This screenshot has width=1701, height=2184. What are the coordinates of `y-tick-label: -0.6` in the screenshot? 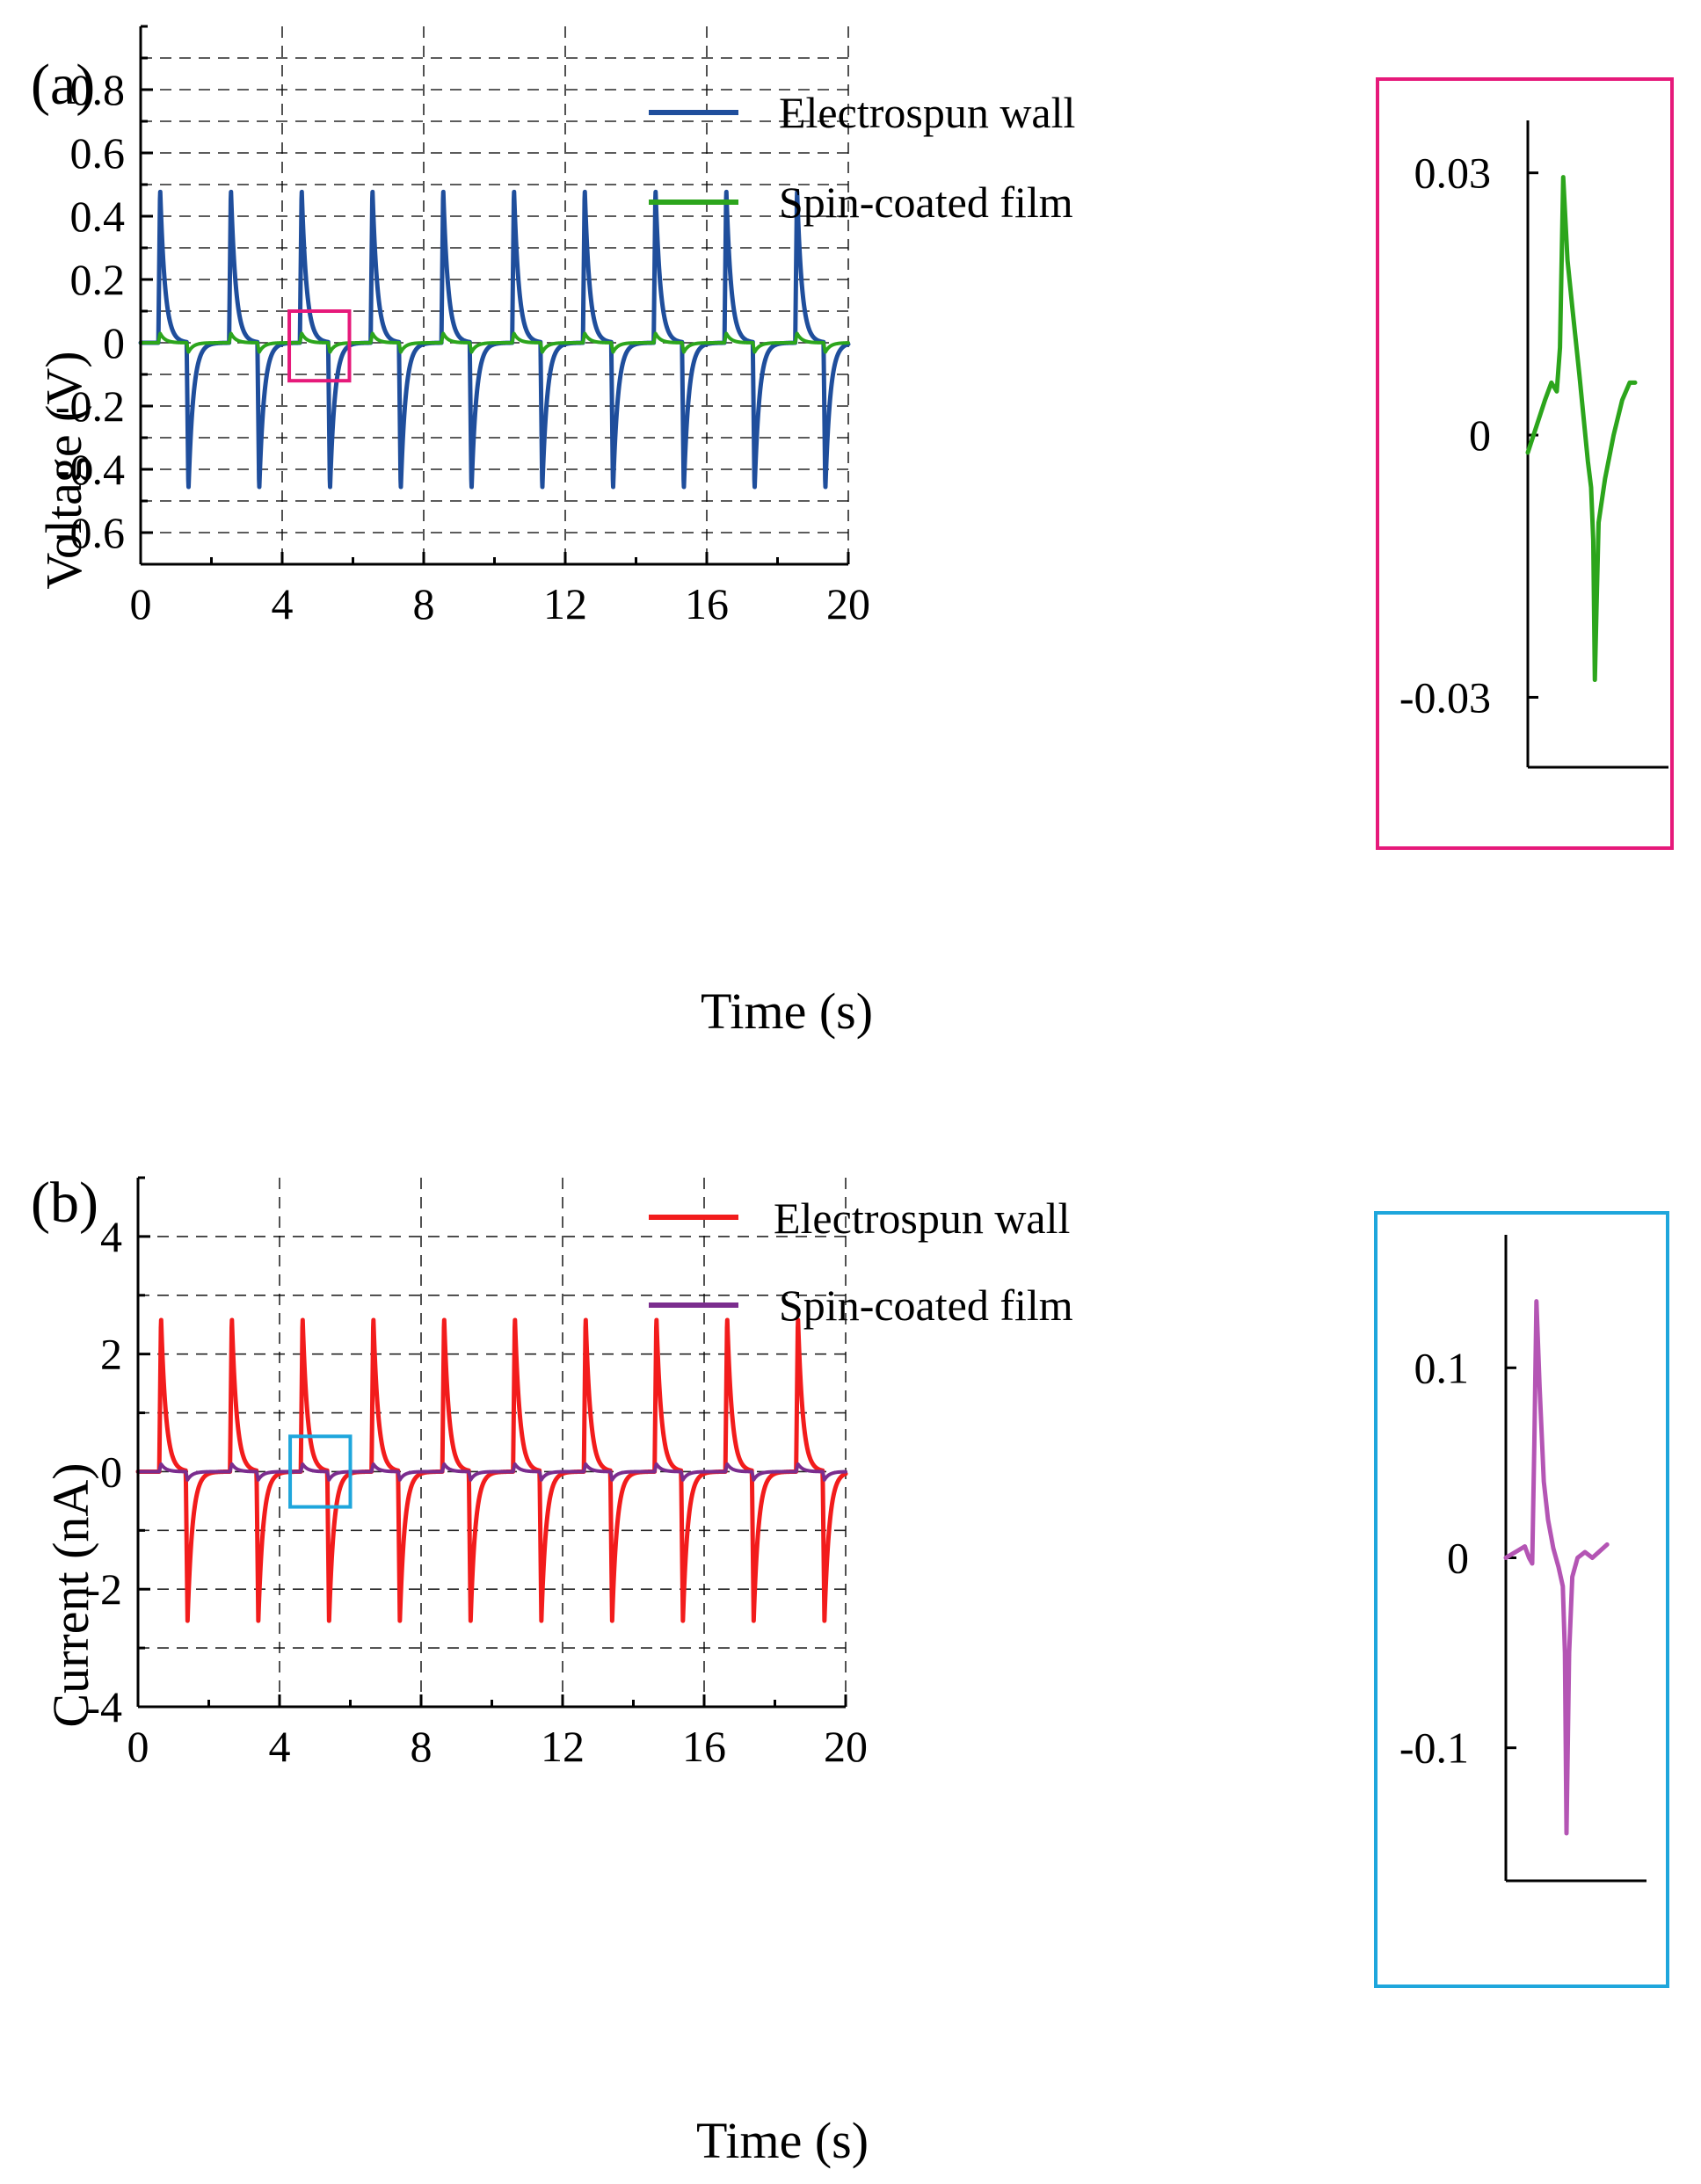 It's located at (90, 532).